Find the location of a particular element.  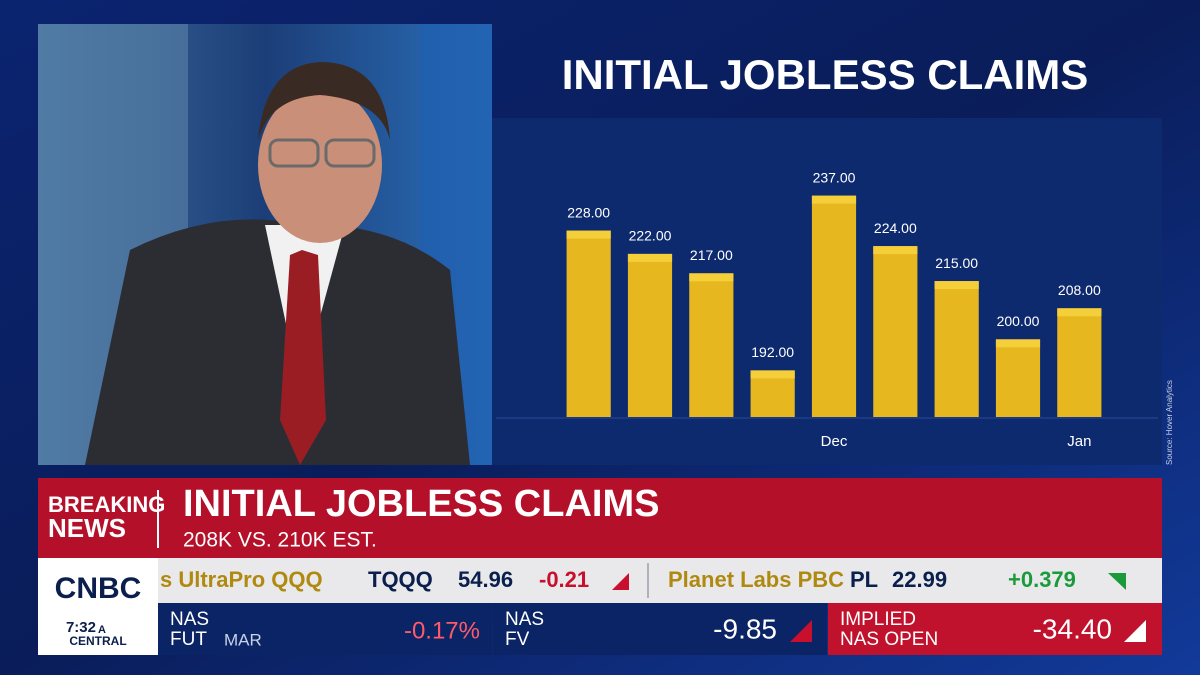

network-logo: CNBC is located at coordinates (98, 588).